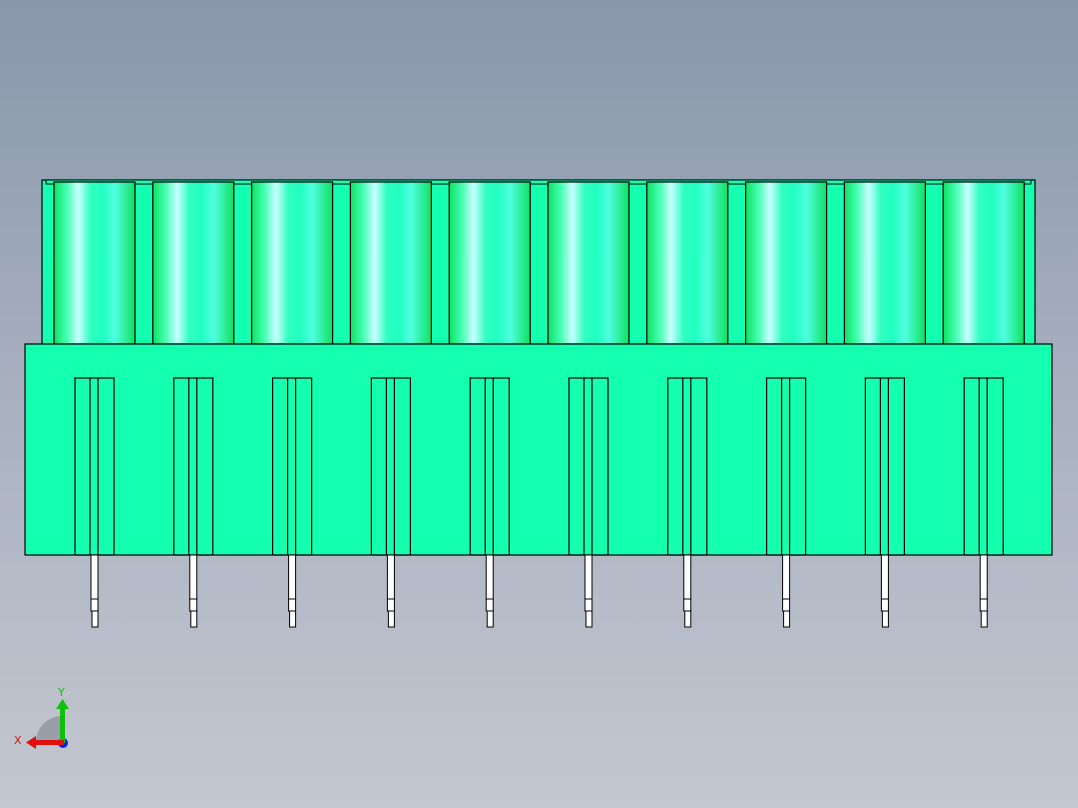 This screenshot has width=1078, height=808. I want to click on axis-triad: Y X, so click(41, 717).